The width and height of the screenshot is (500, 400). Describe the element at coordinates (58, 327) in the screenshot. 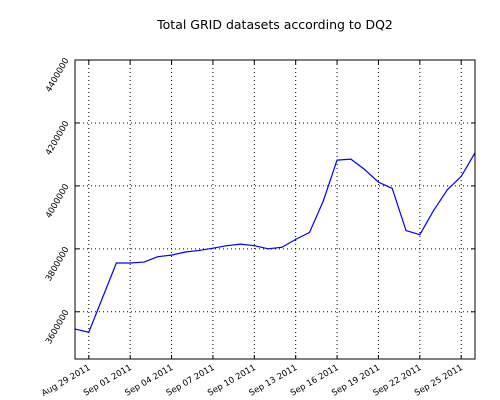

I see `y-tick-label: 3600000` at that location.